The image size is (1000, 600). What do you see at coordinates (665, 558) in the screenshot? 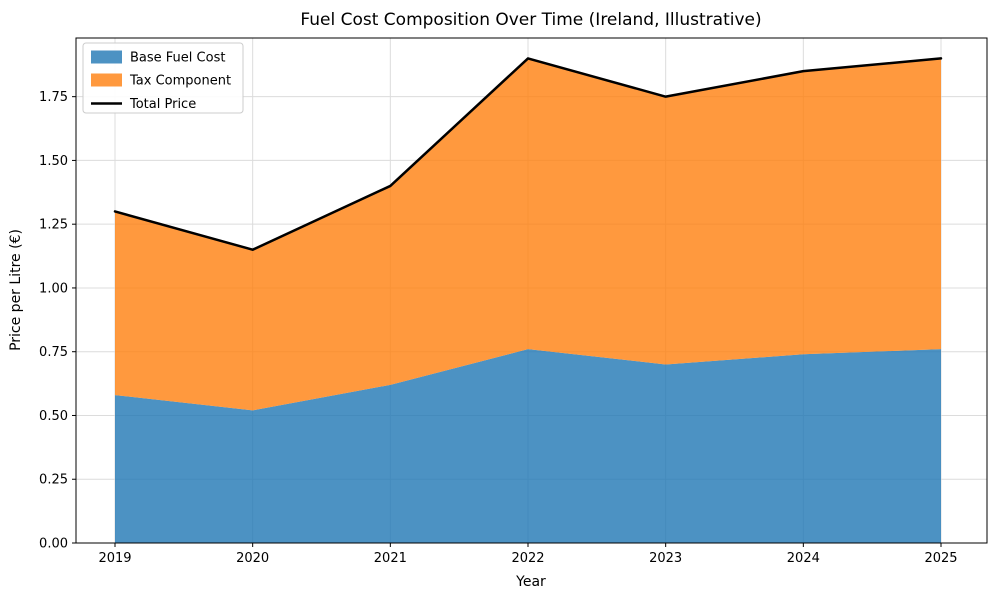
I see `x-tick-label: 2023` at bounding box center [665, 558].